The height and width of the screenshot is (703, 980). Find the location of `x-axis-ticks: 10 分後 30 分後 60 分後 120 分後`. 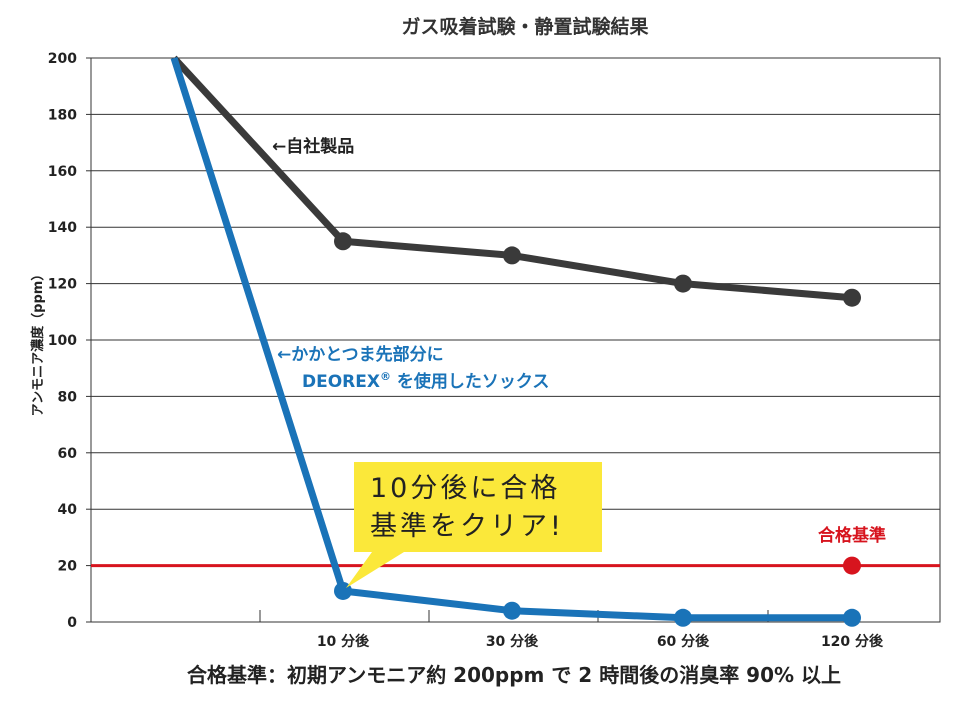

x-axis-ticks: 10 分後 30 分後 60 分後 120 分後 is located at coordinates (571, 630).